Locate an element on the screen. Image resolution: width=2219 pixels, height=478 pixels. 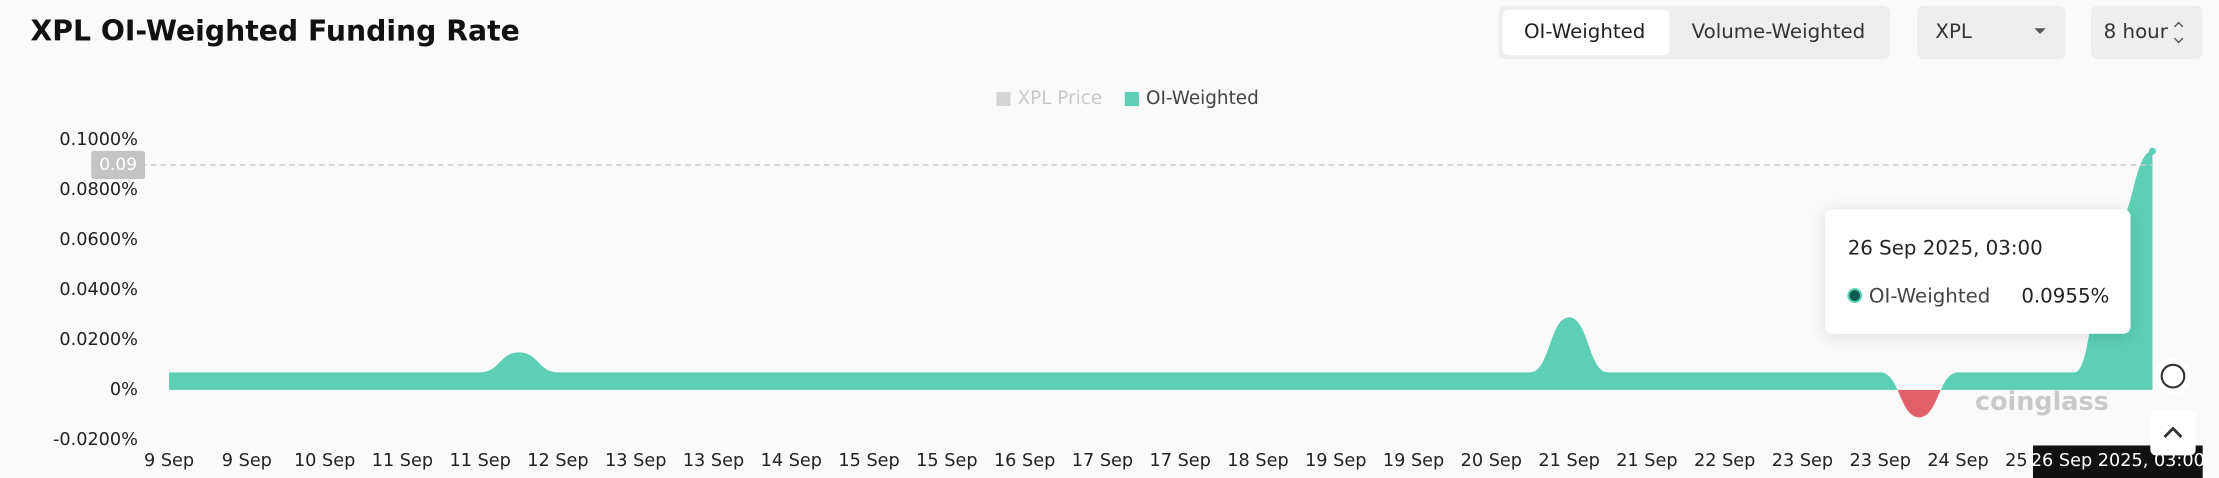
x-tick-label: 18 Sep is located at coordinates (1257, 461).